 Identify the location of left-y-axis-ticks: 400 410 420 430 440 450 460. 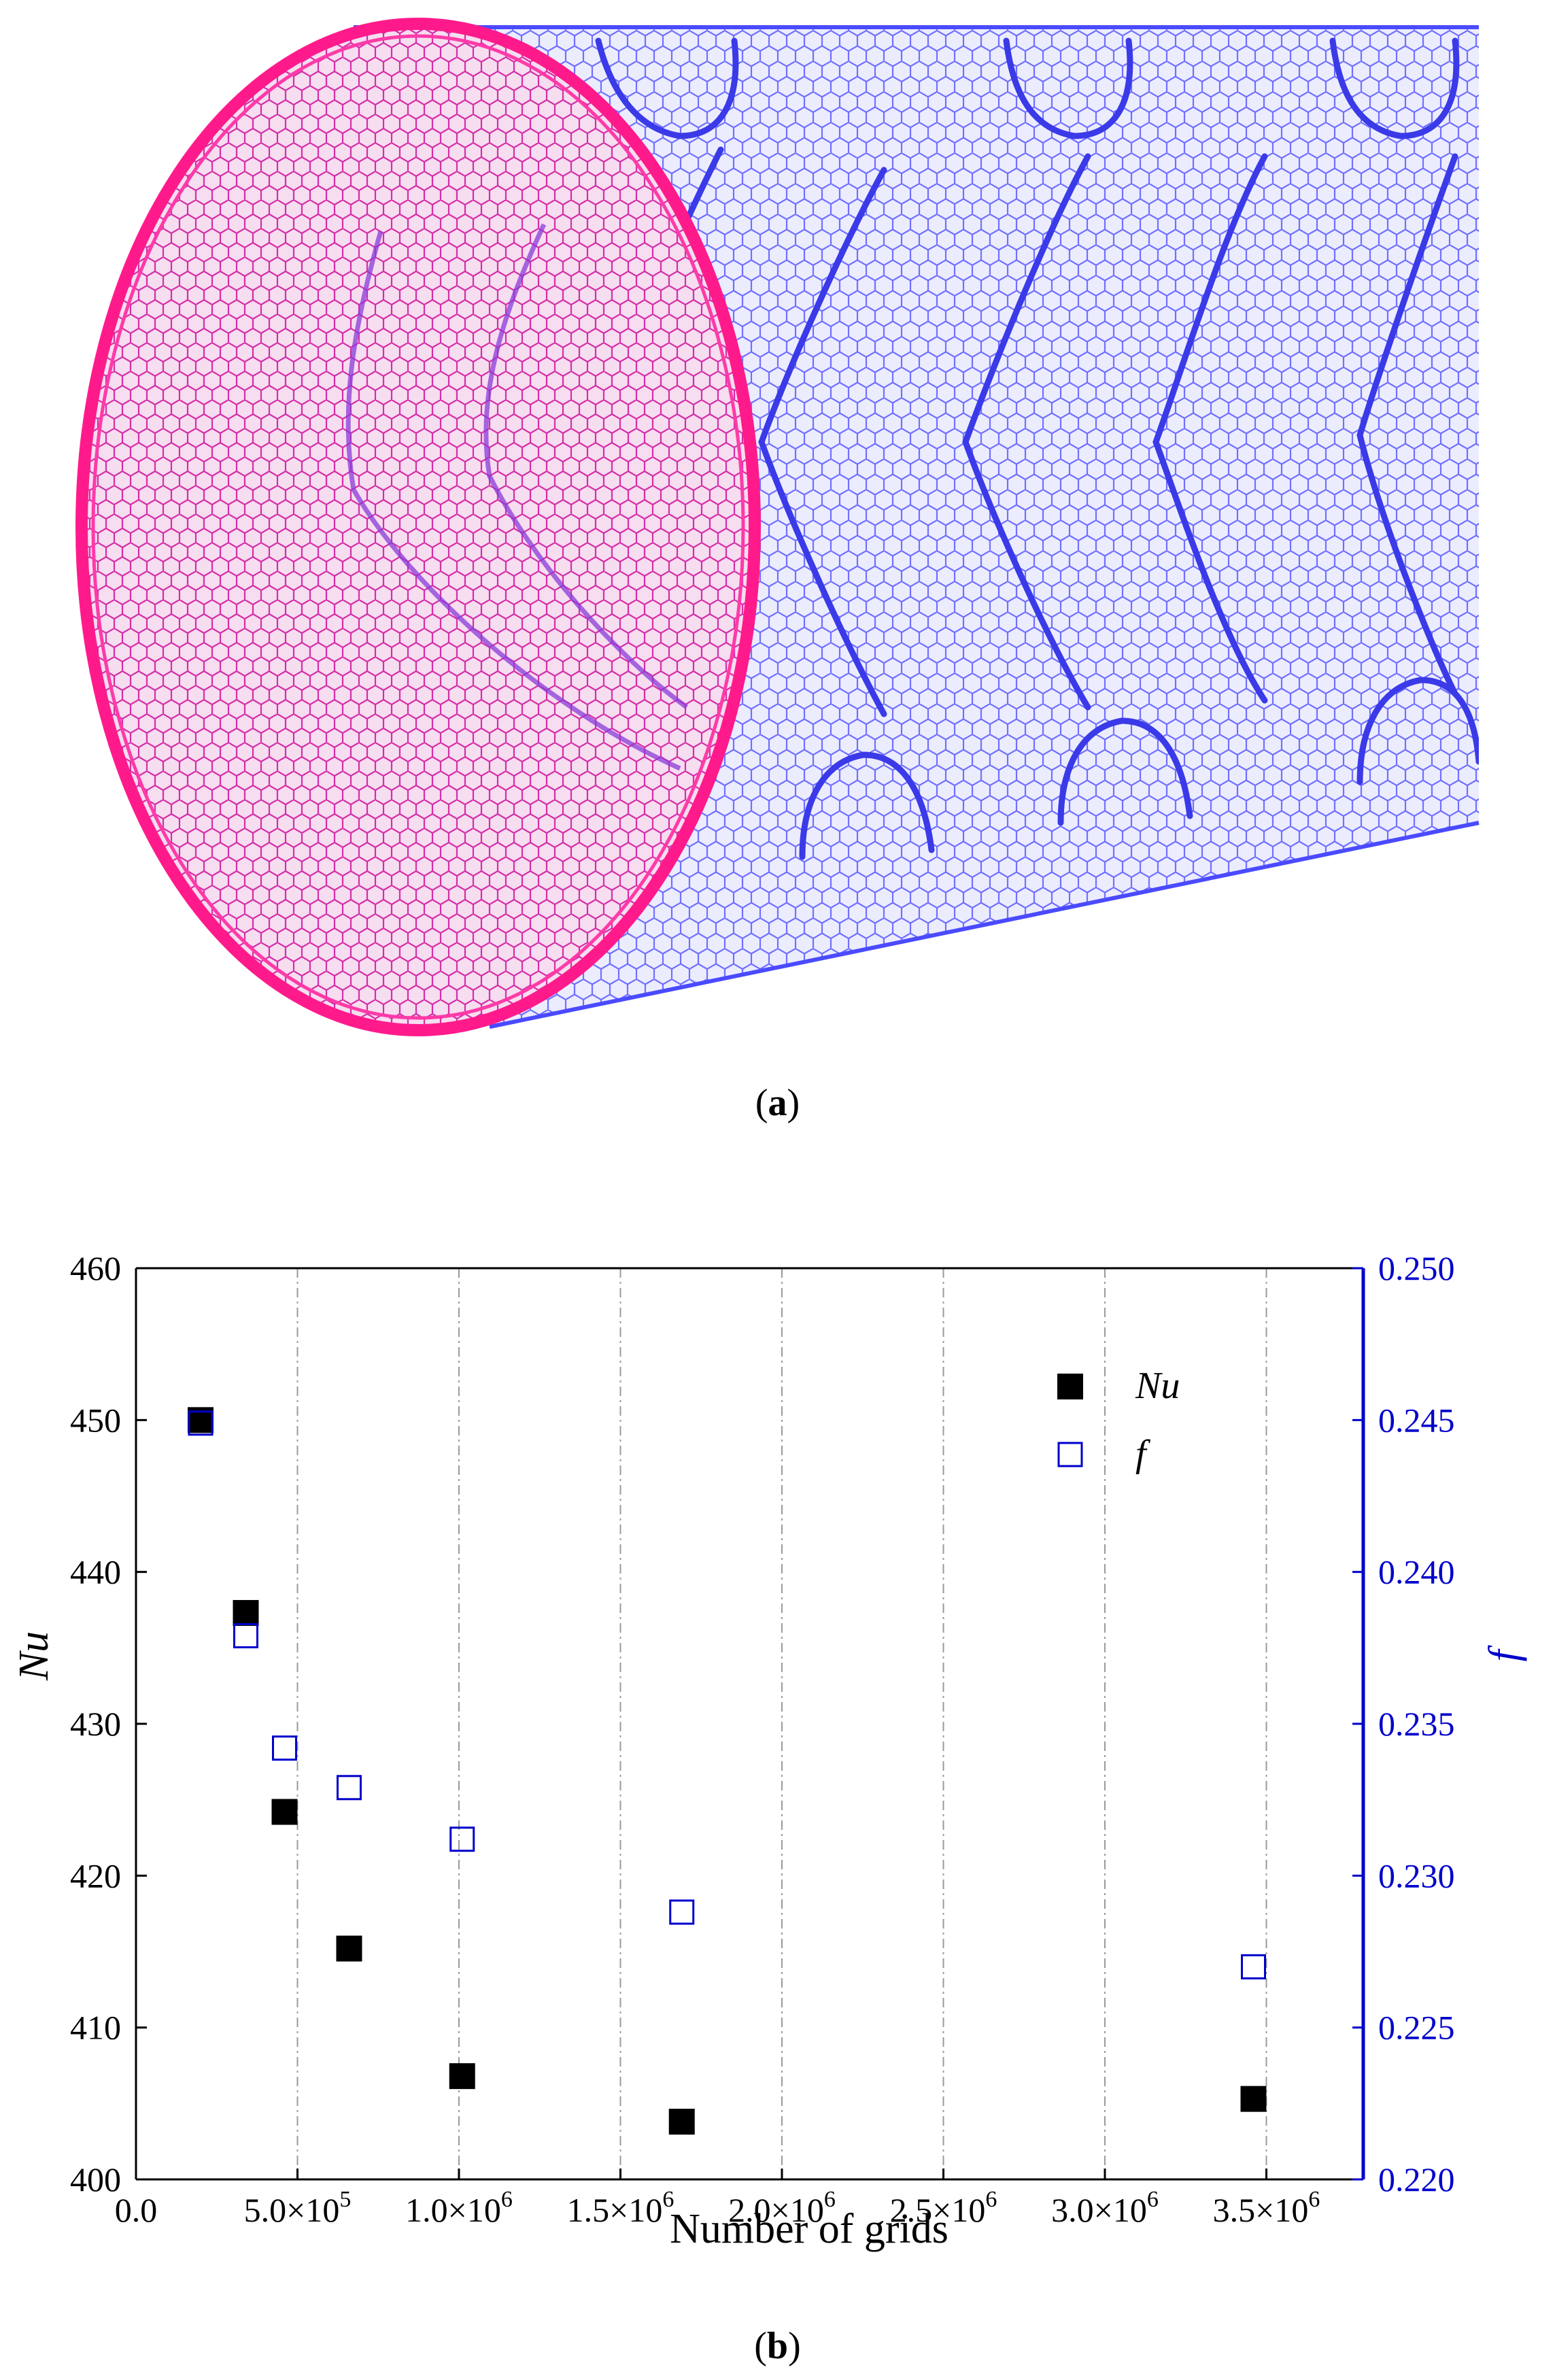
(109, 1724).